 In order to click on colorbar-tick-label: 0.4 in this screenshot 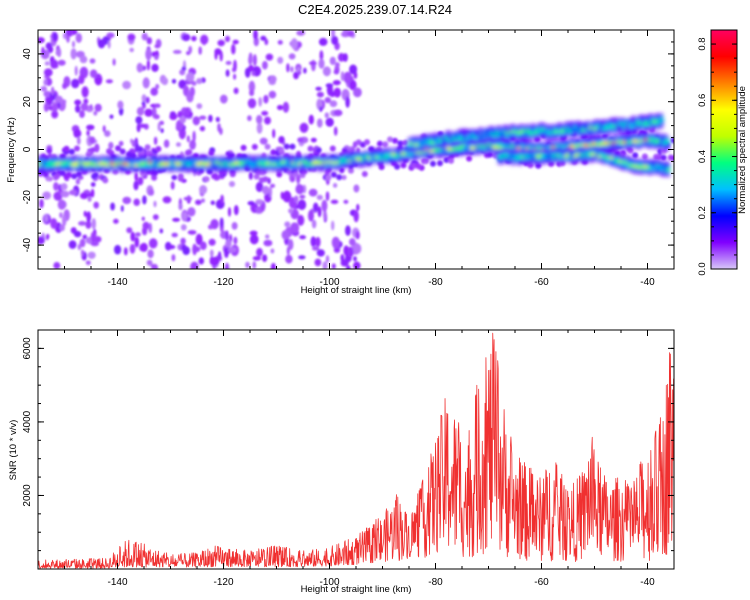, I will do `click(702, 156)`.